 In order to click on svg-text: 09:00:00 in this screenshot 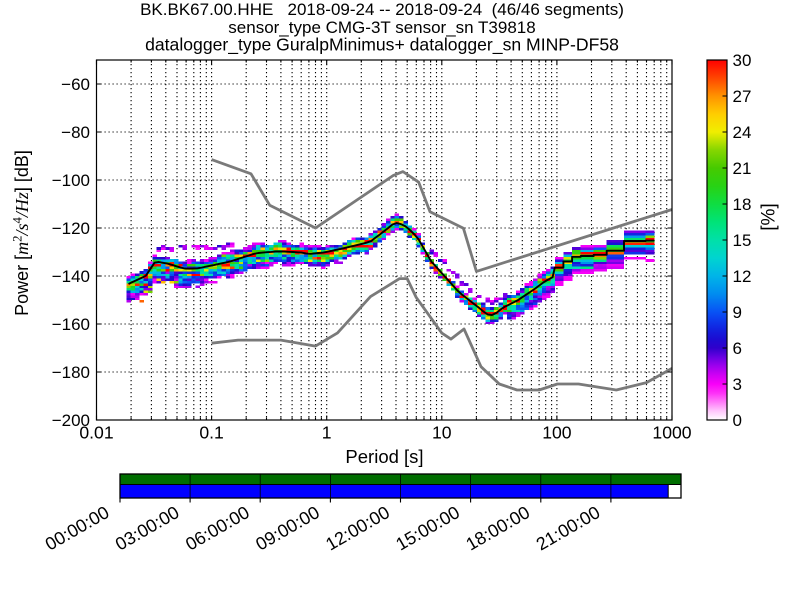, I will do `click(287, 528)`.